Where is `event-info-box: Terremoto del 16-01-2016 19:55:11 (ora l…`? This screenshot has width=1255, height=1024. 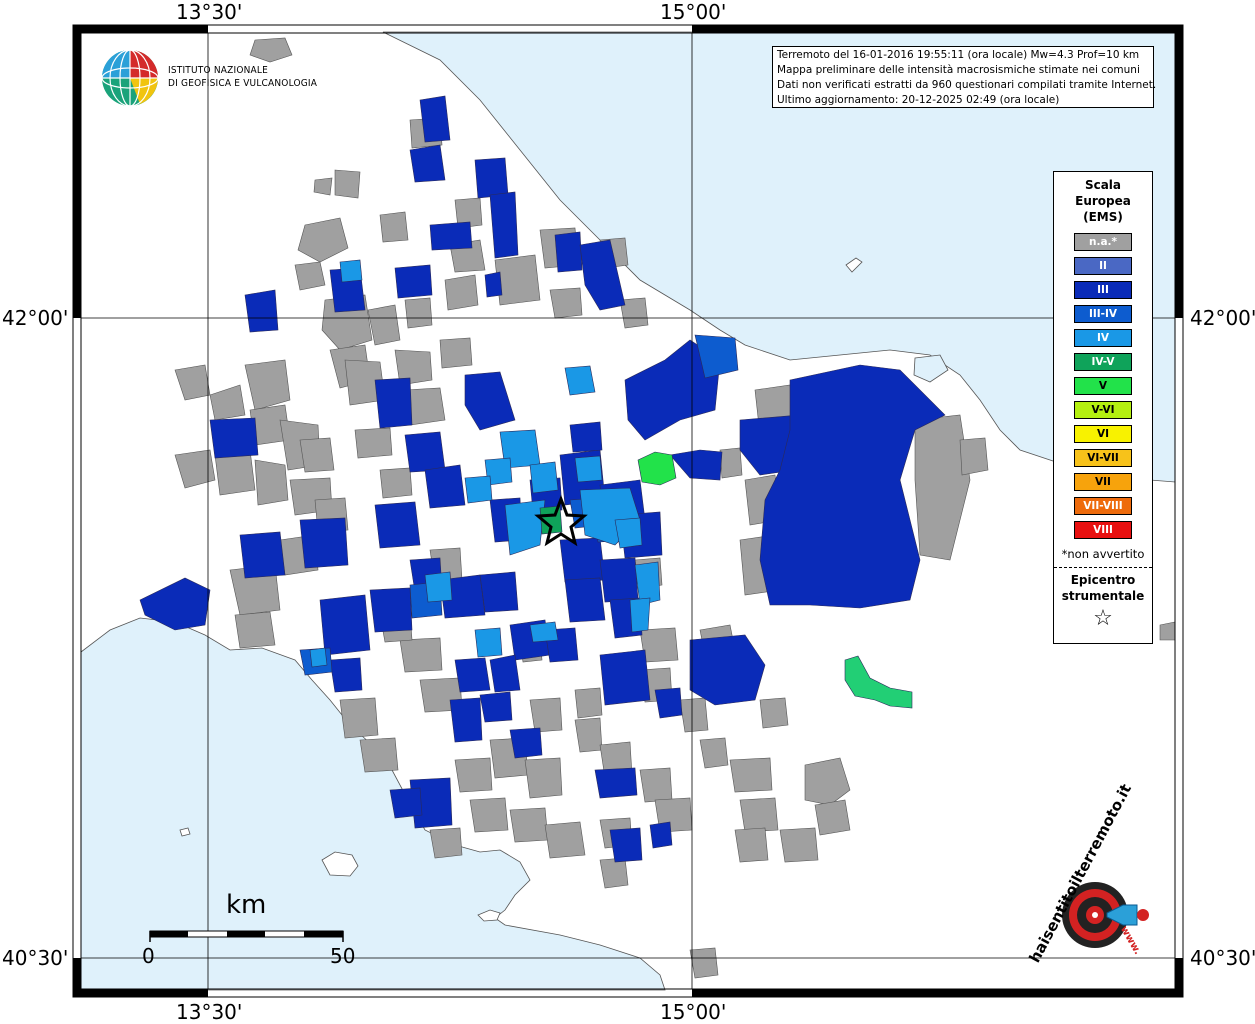
event-info-box: Terremoto del 16-01-2016 19:55:11 (ora l… is located at coordinates (964, 77).